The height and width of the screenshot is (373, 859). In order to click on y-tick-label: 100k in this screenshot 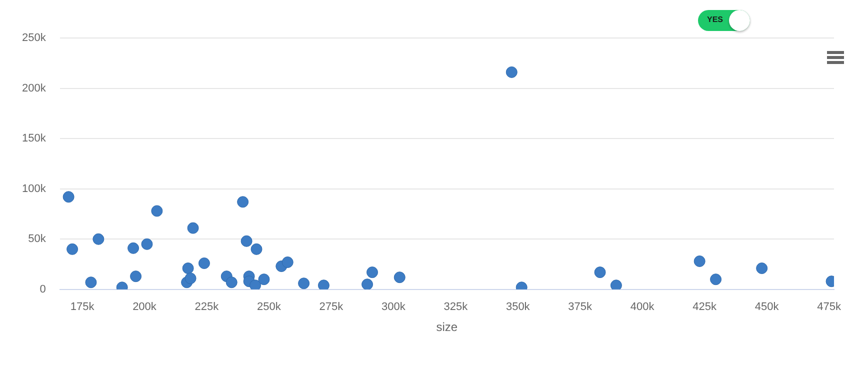, I will do `click(34, 188)`.